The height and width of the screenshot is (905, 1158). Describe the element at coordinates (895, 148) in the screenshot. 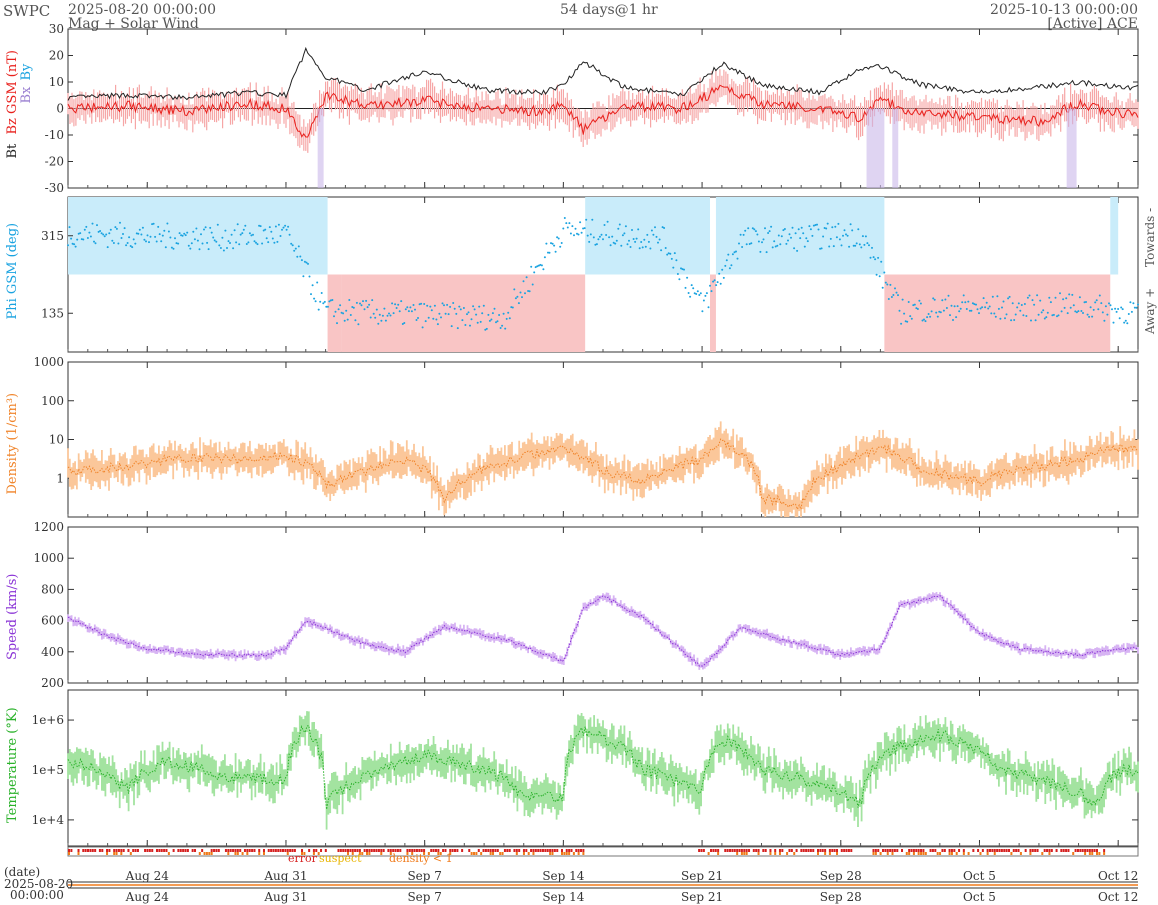

I see `southward-band` at that location.